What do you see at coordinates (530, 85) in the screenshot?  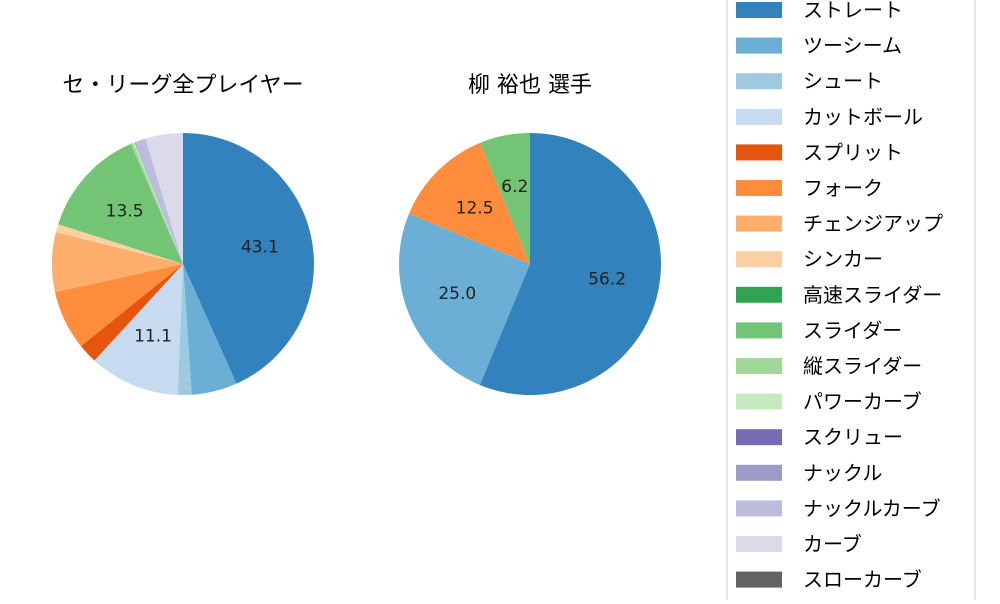 I see `pie-title: 柳 裕也 選手` at bounding box center [530, 85].